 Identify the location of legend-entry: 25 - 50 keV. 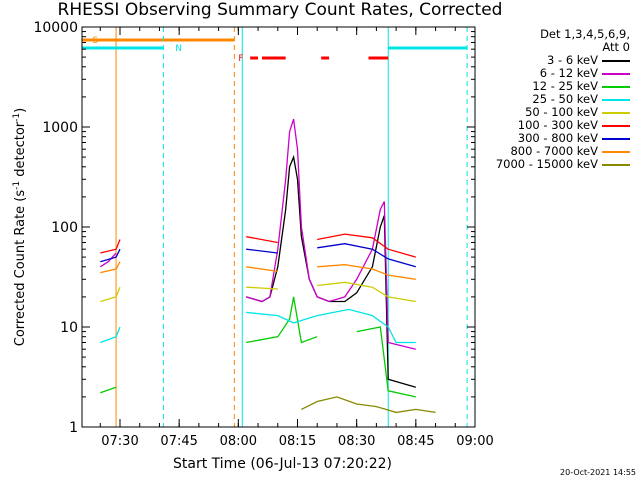
(561, 99).